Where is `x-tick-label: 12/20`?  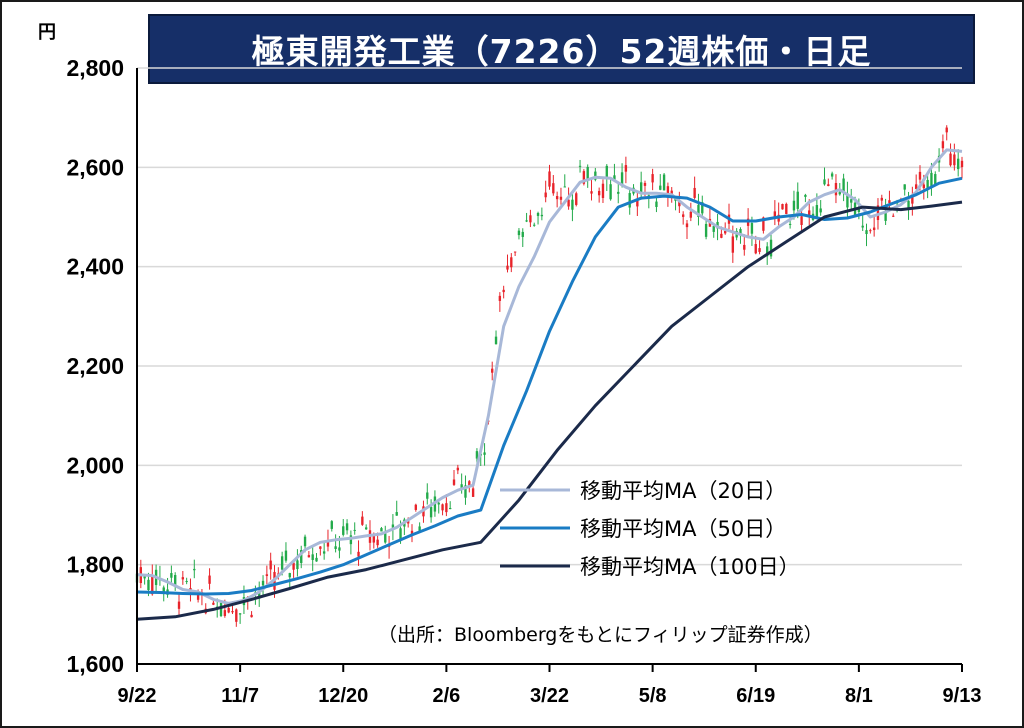
x-tick-label: 12/20 is located at coordinates (343, 696).